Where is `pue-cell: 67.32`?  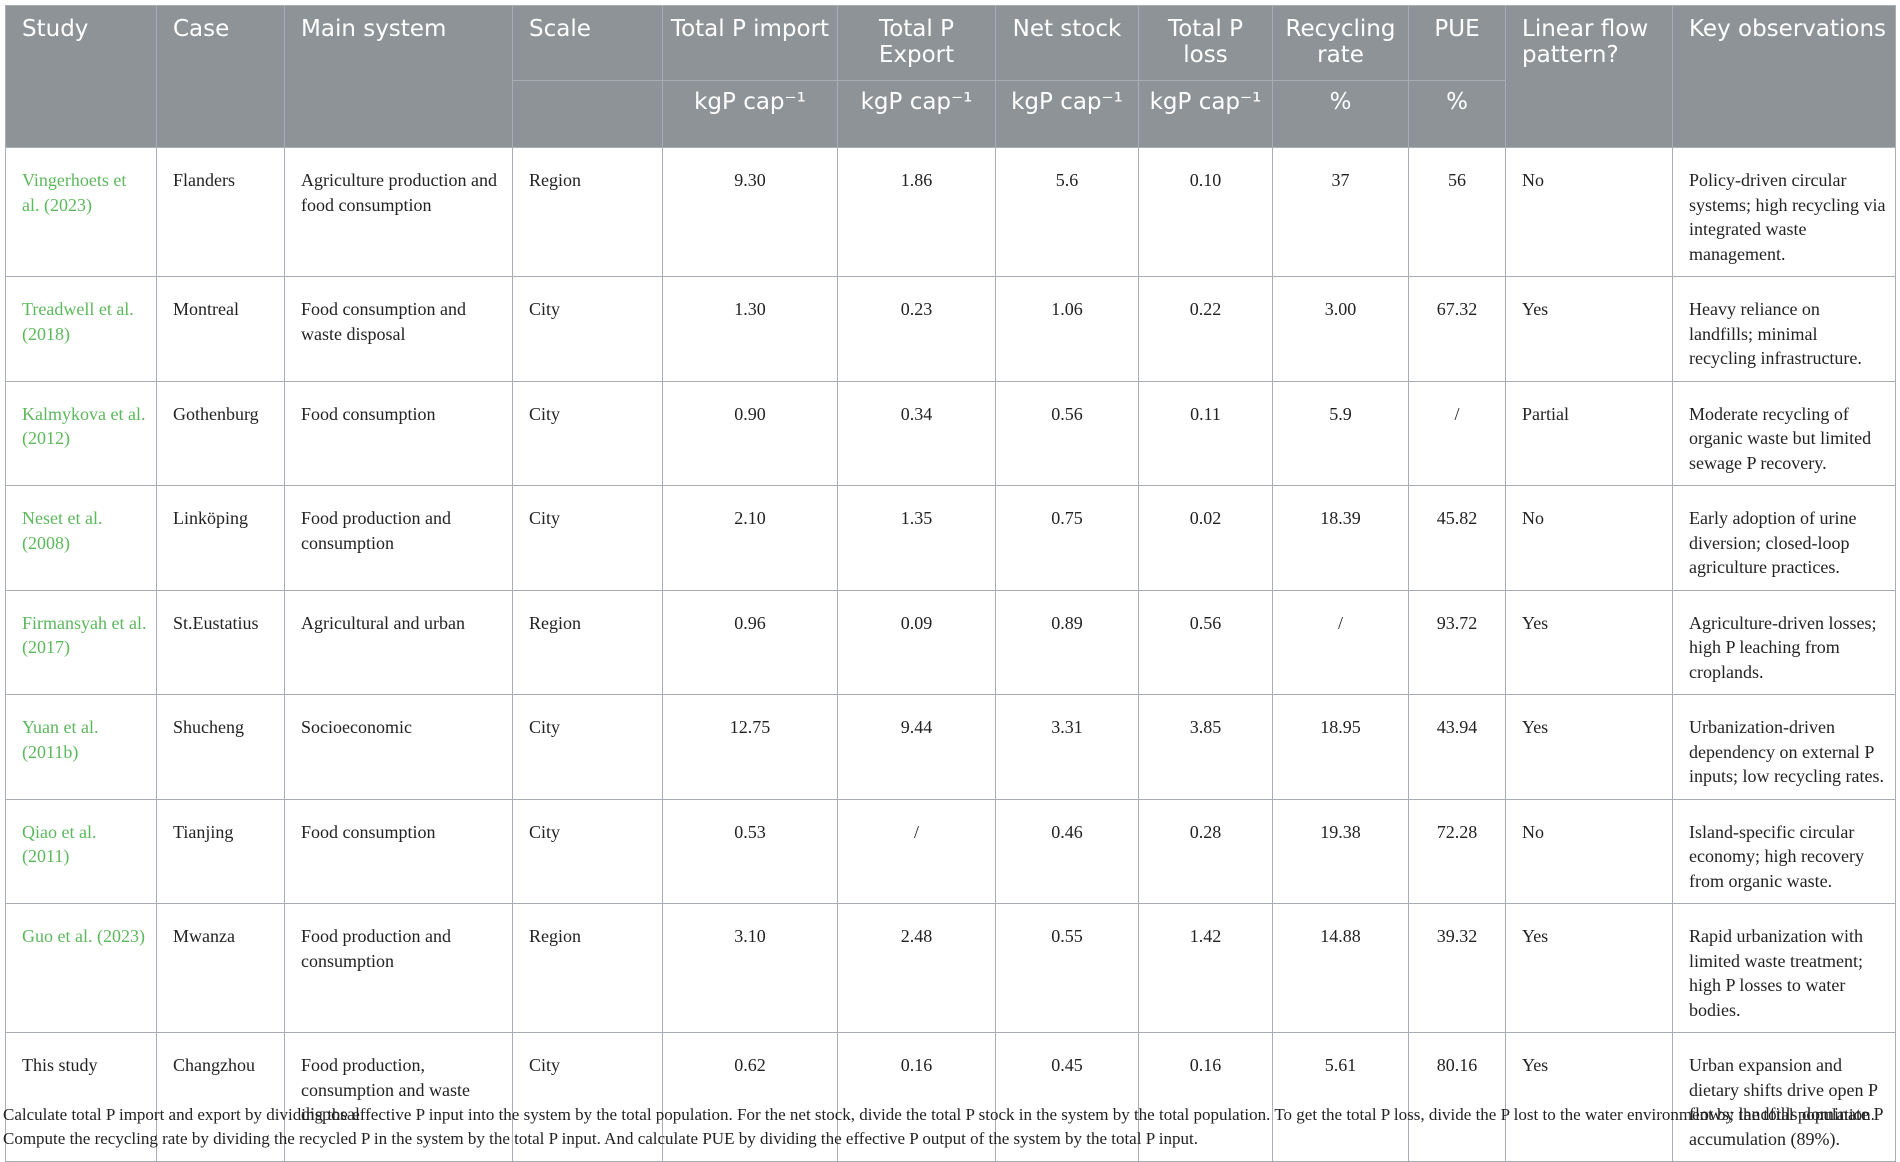
pue-cell: 67.32 is located at coordinates (1457, 329).